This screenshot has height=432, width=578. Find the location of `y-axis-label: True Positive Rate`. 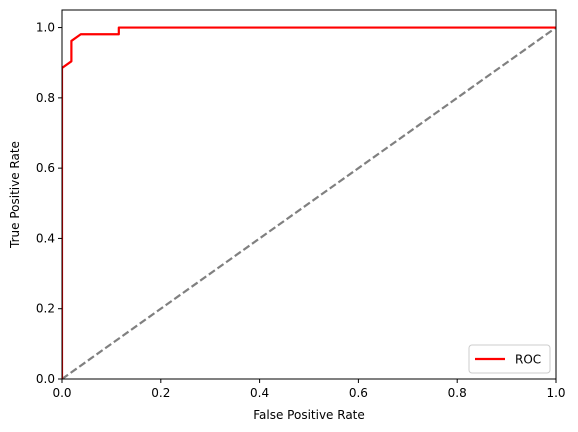

y-axis-label: True Positive Rate is located at coordinates (15, 195).